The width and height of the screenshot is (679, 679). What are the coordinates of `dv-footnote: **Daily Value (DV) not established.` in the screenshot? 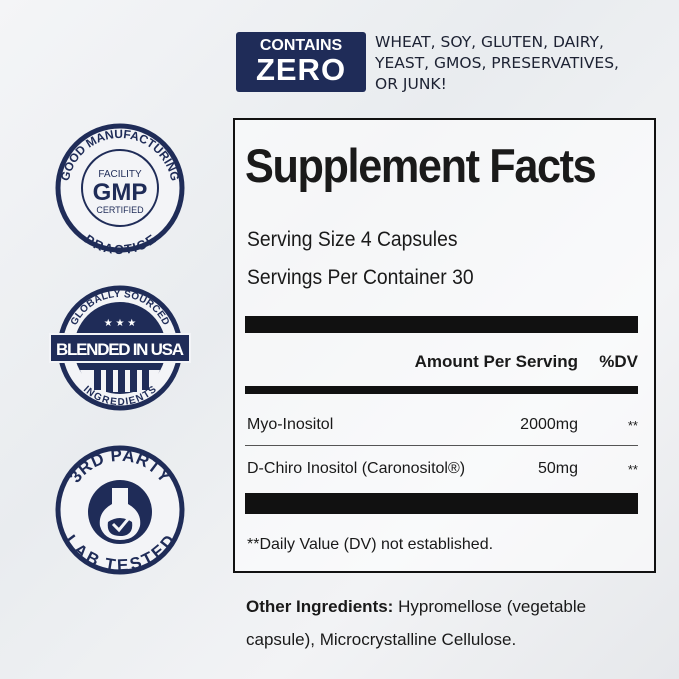 It's located at (370, 544).